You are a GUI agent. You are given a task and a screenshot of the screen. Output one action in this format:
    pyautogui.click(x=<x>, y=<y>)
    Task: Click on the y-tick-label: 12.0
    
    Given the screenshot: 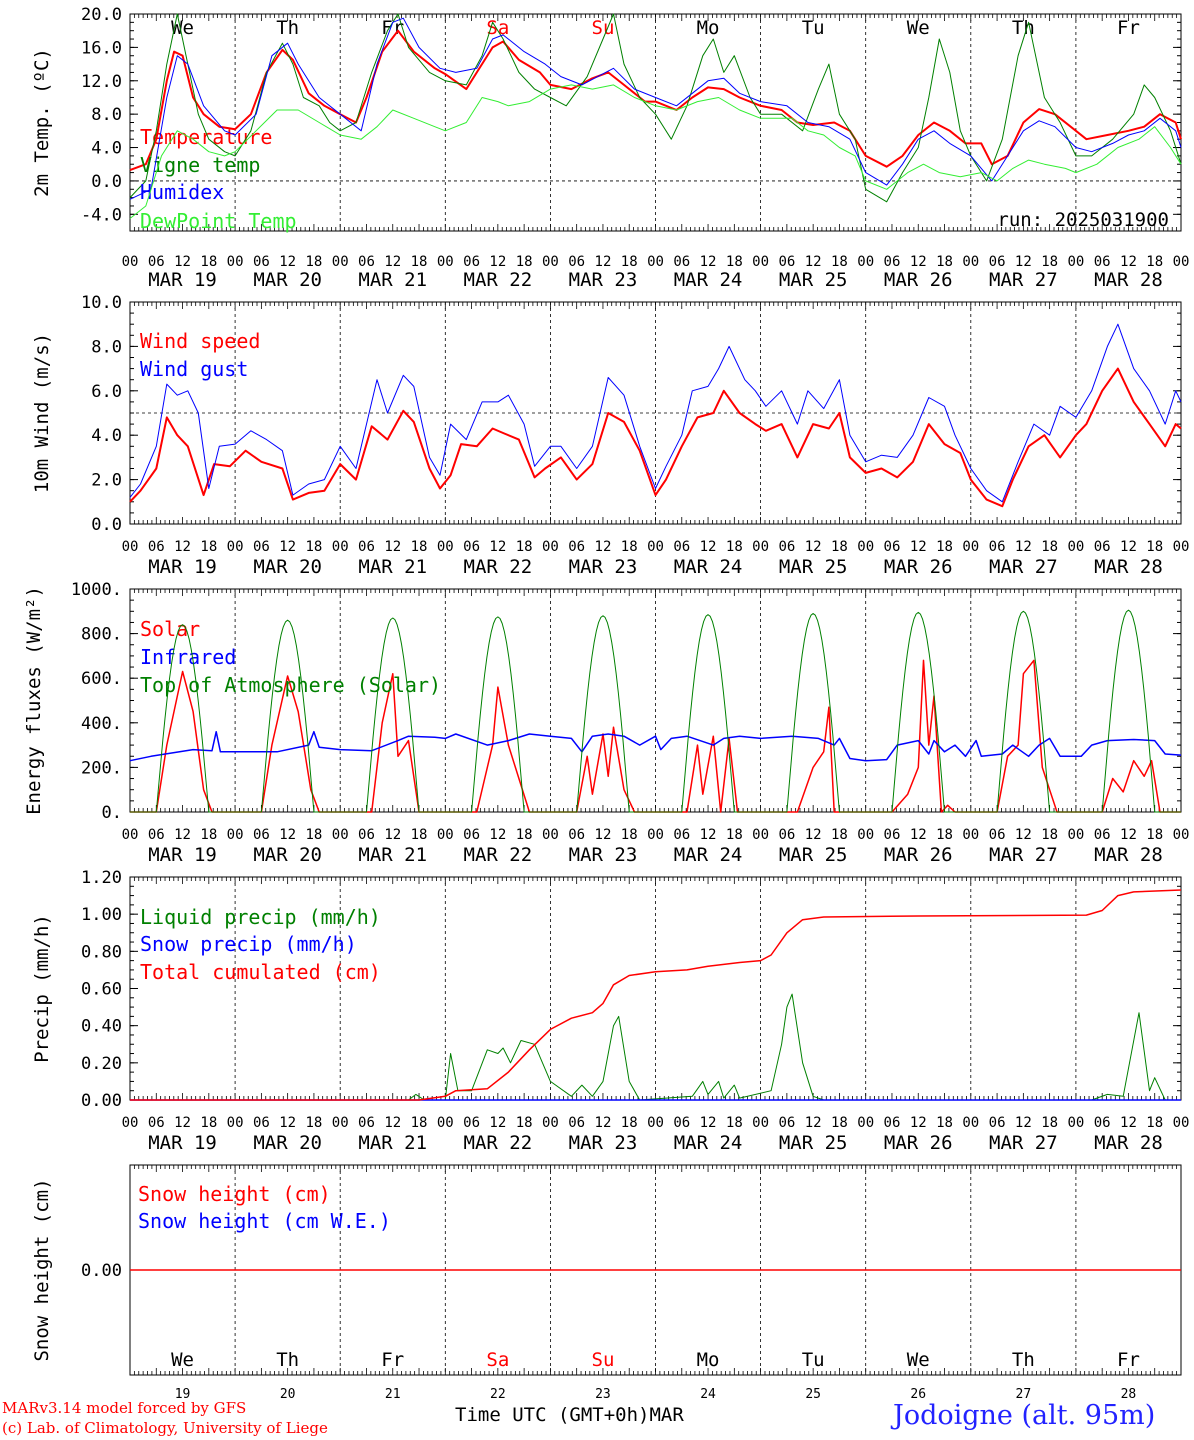 What is the action you would take?
    pyautogui.click(x=101, y=82)
    